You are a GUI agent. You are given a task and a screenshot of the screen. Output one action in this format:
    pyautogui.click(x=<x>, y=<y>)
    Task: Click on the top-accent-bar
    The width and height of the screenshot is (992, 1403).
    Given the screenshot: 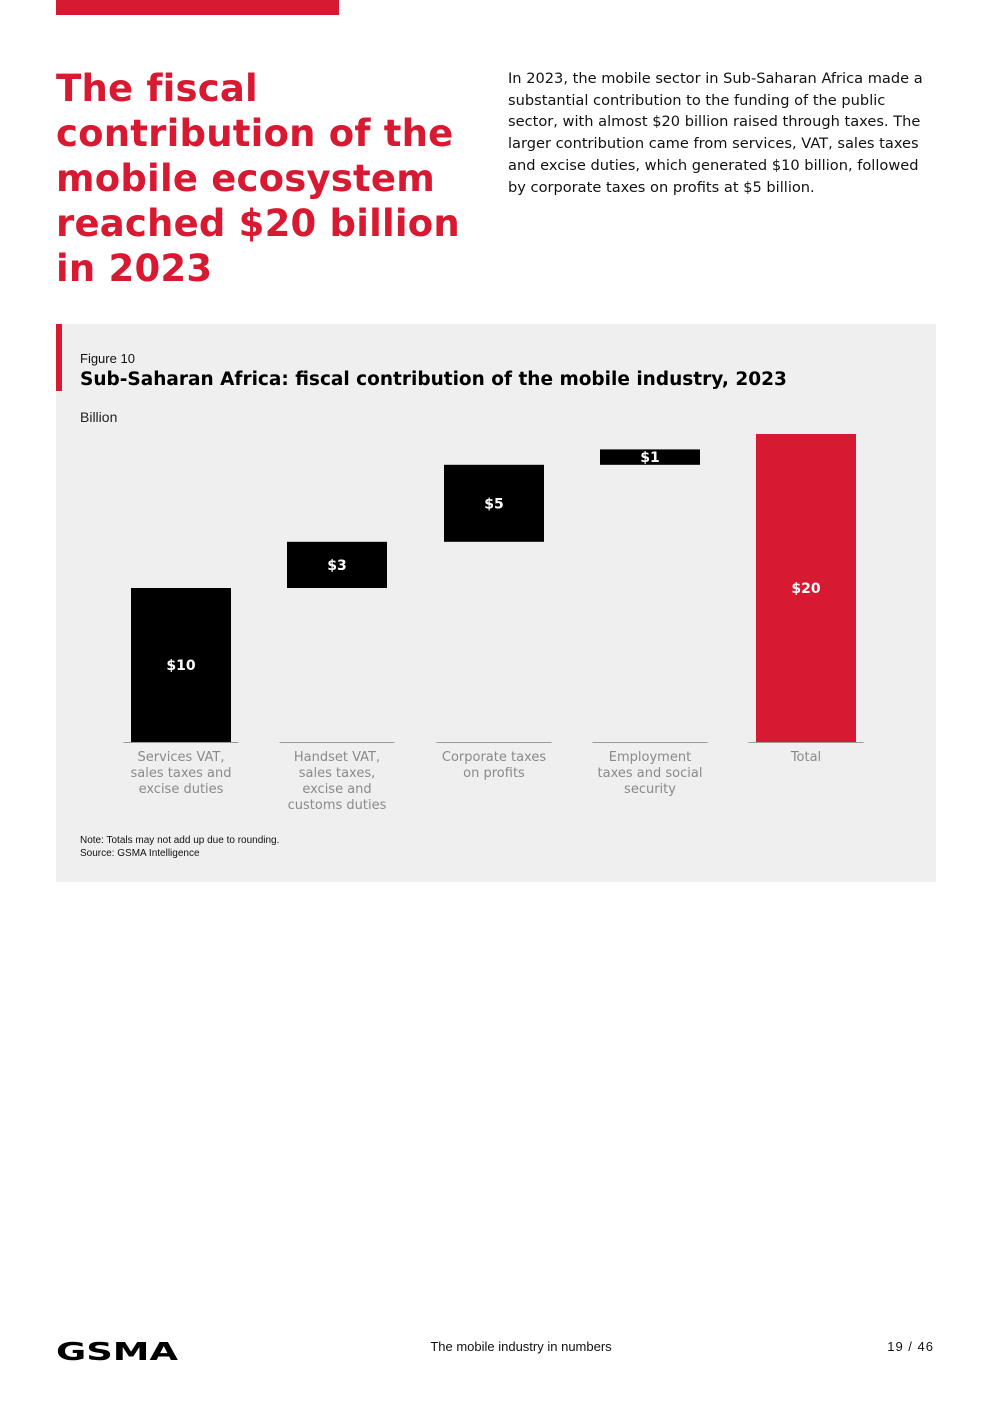 What is the action you would take?
    pyautogui.click(x=197, y=7)
    